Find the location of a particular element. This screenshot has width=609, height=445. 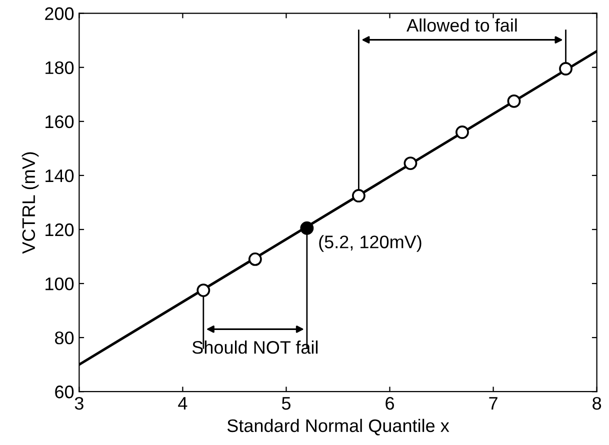

x-tick-label: 5 is located at coordinates (286, 403).